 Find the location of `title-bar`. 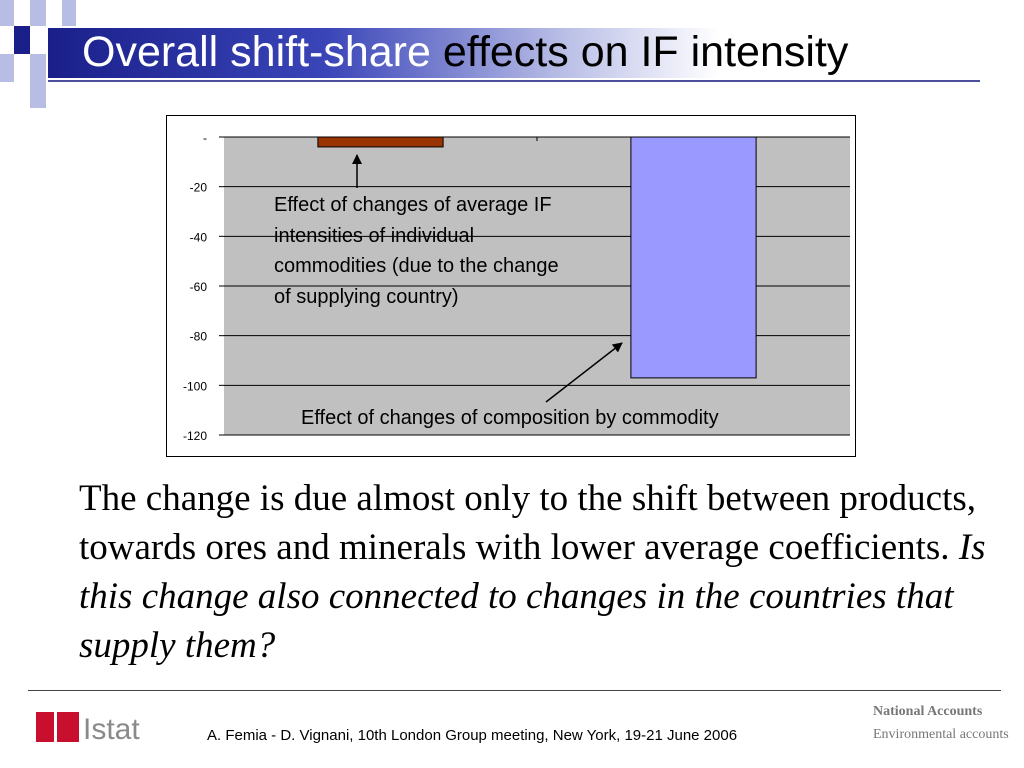

title-bar is located at coordinates (514, 53).